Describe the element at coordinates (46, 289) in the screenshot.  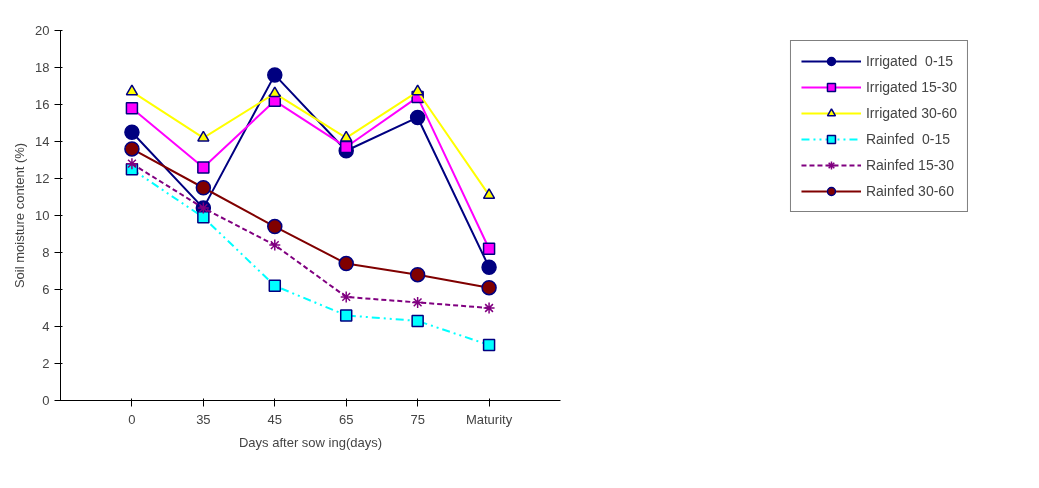
I see `y-tick-label: 6` at that location.